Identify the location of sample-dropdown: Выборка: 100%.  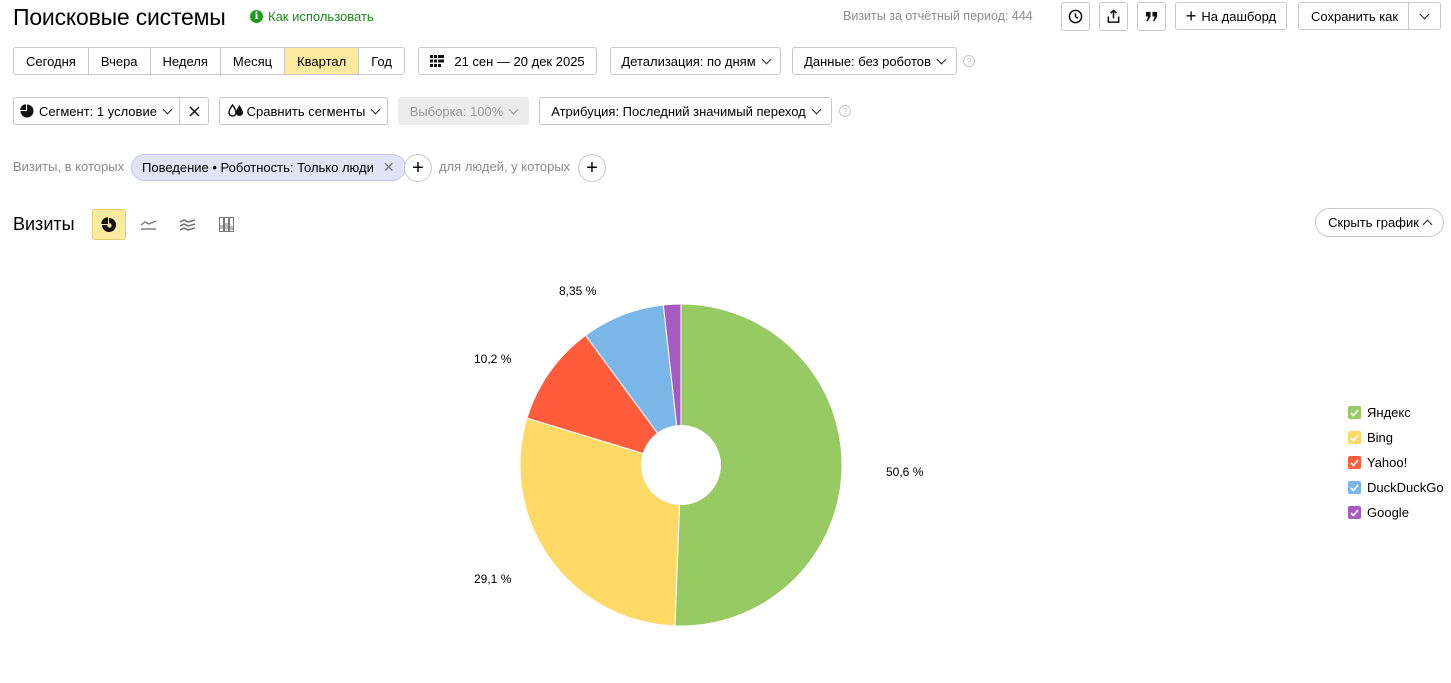
(463, 111).